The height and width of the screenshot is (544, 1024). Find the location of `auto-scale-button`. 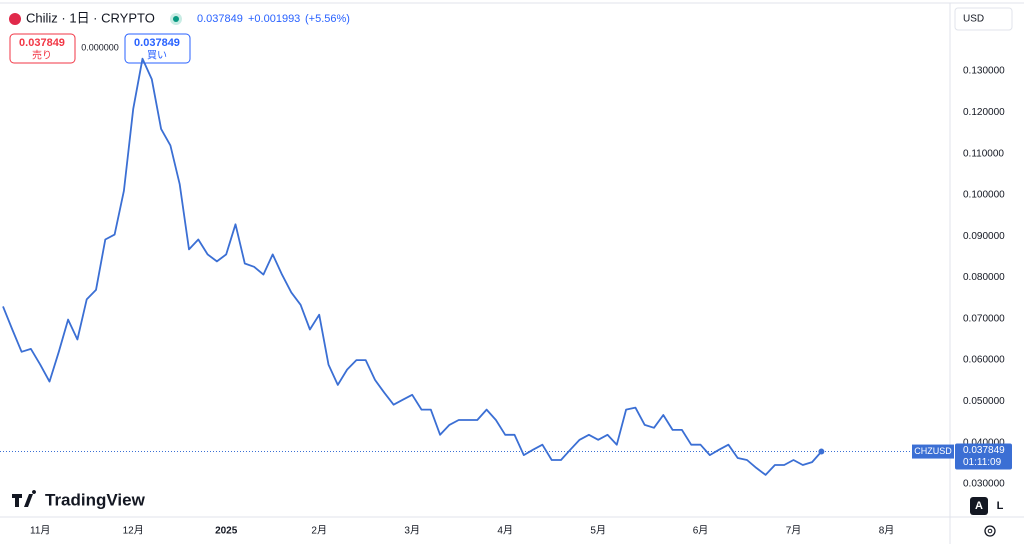

auto-scale-button is located at coordinates (979, 506).